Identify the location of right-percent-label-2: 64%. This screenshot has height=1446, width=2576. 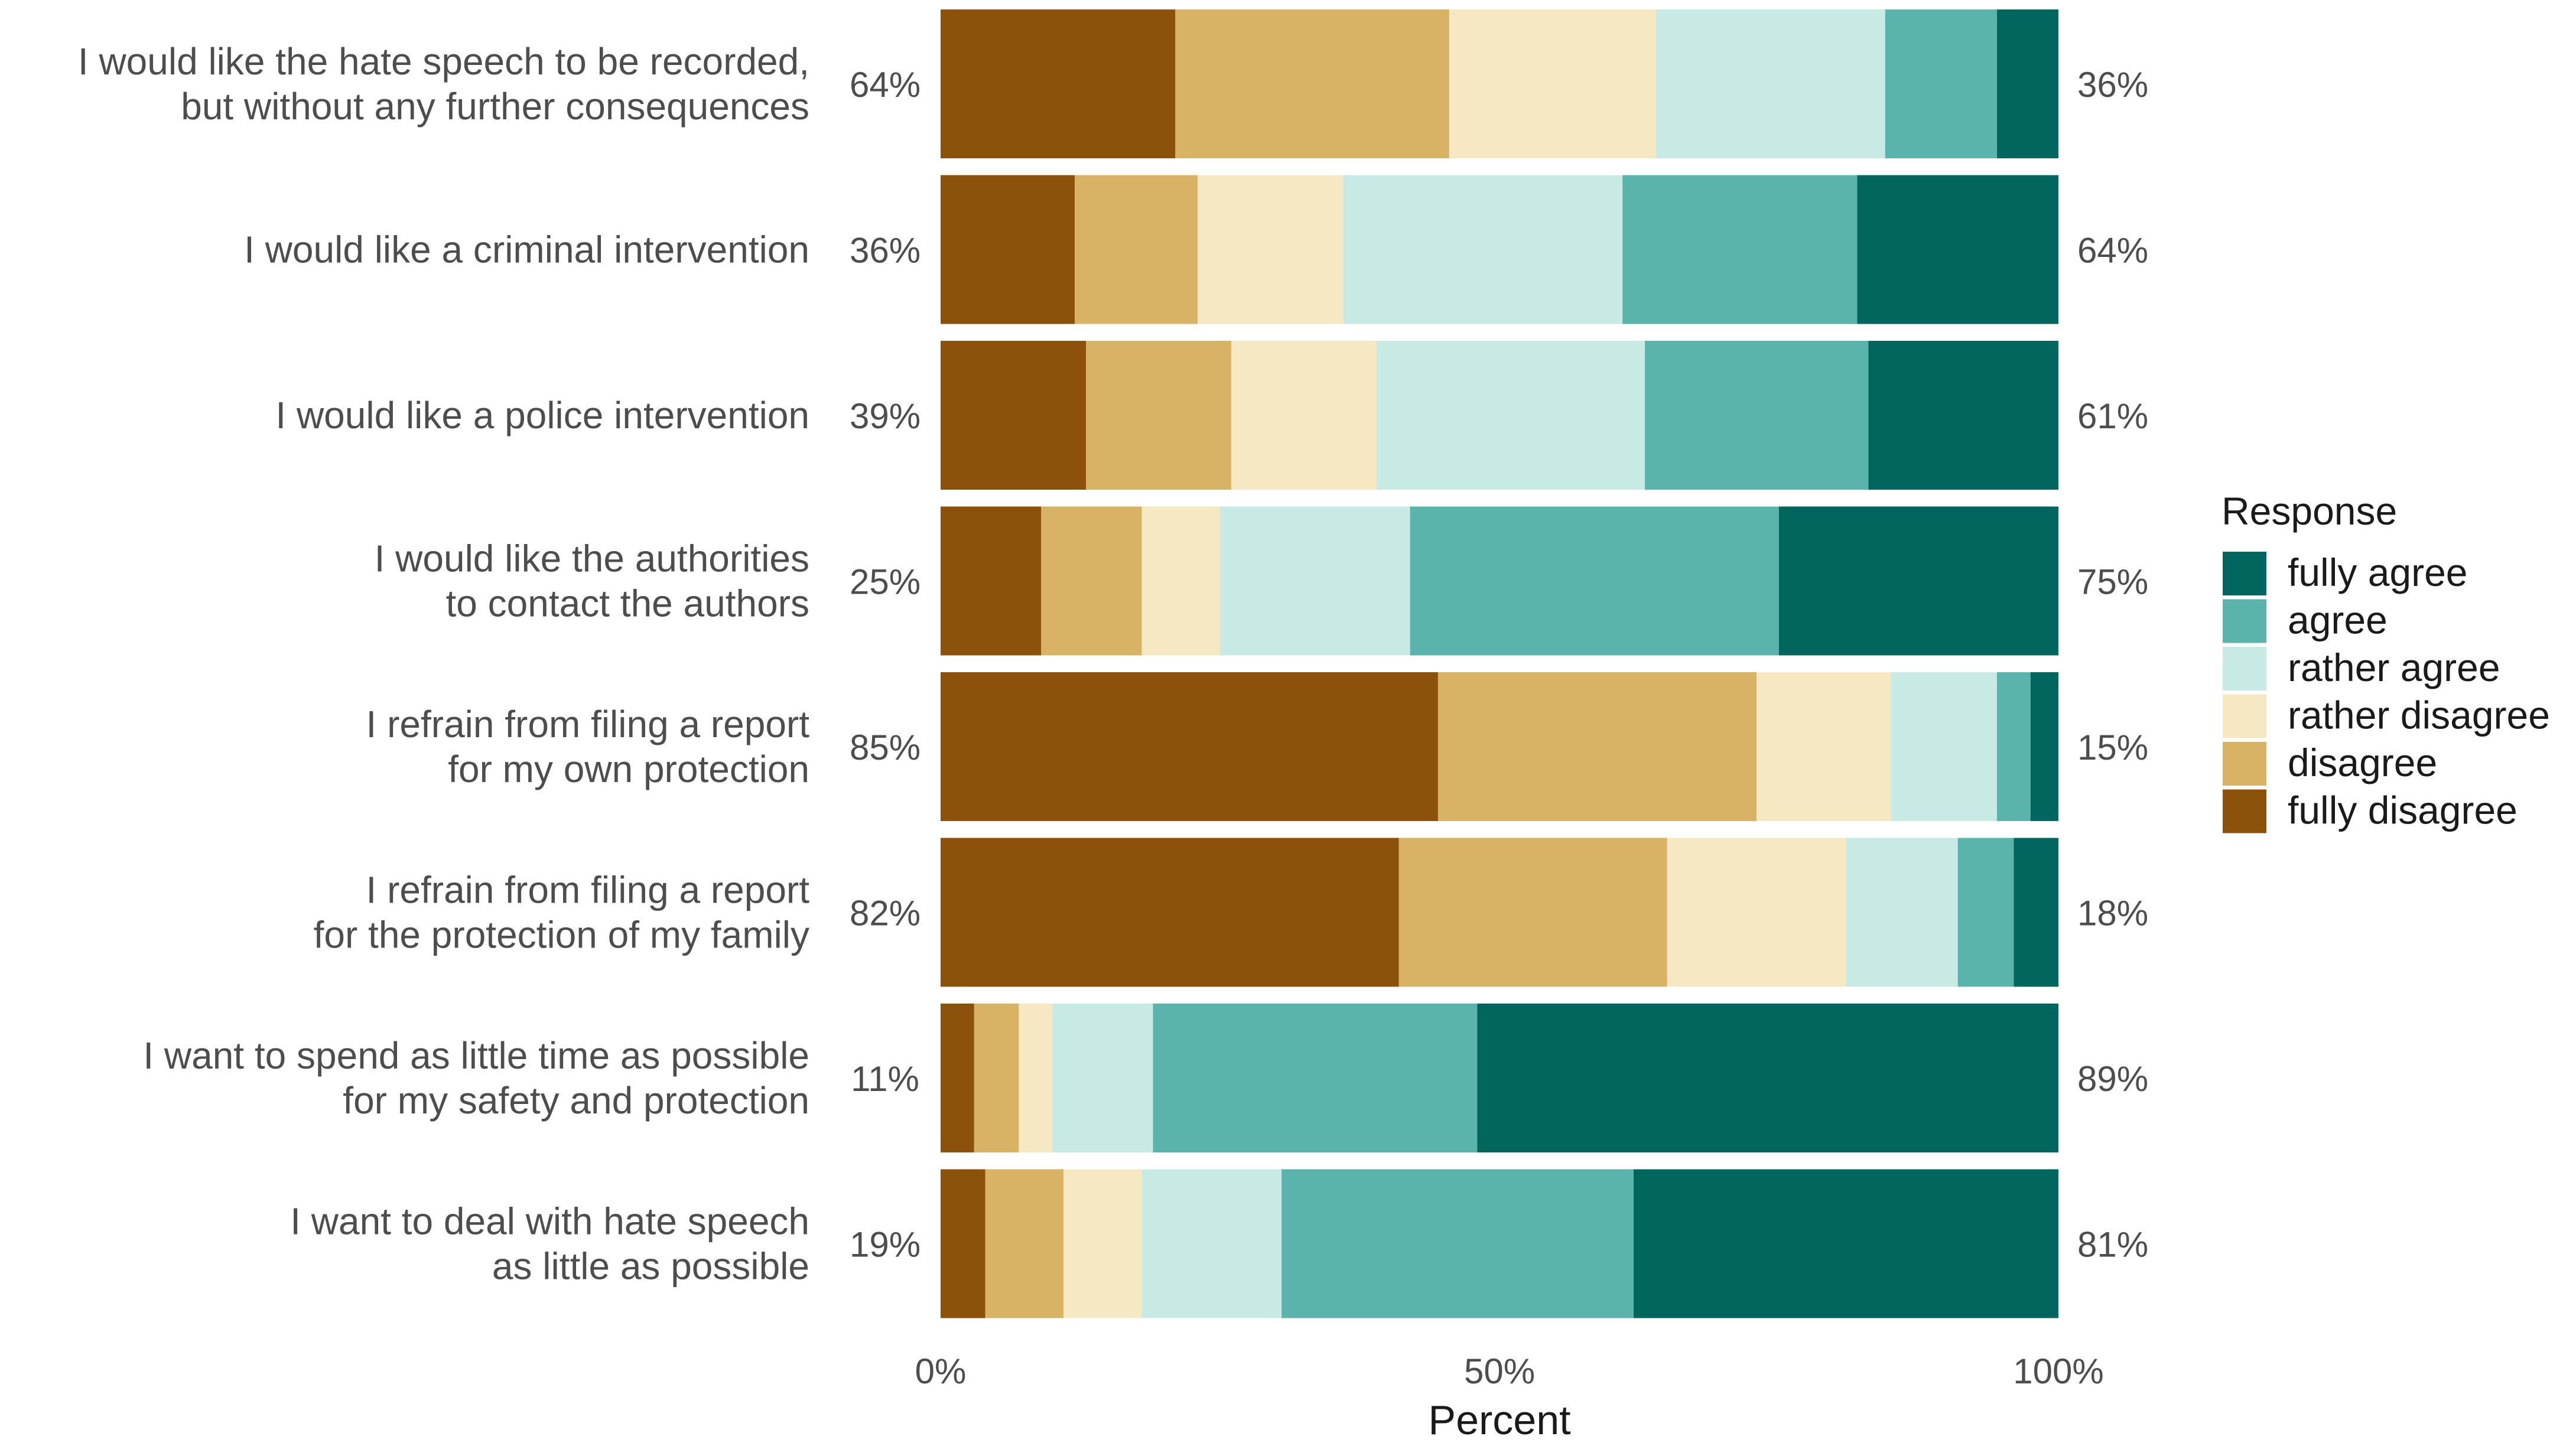
(2112, 251).